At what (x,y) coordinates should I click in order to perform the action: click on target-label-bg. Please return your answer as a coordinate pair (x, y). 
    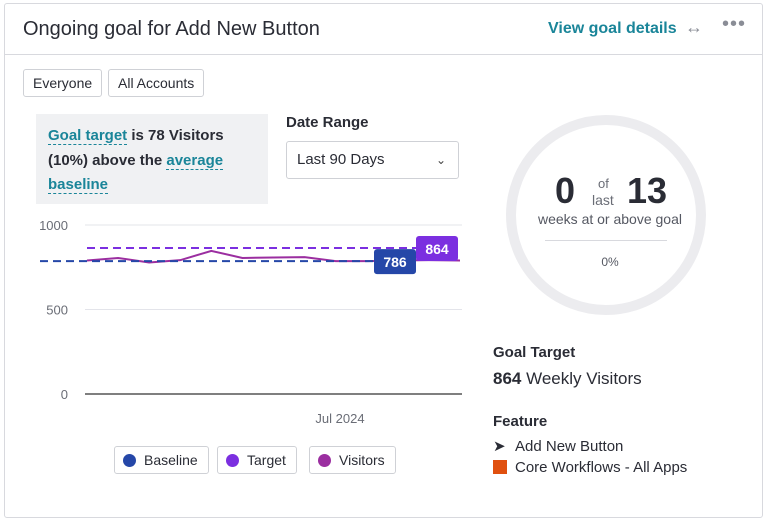
    Looking at the image, I should click on (437, 248).